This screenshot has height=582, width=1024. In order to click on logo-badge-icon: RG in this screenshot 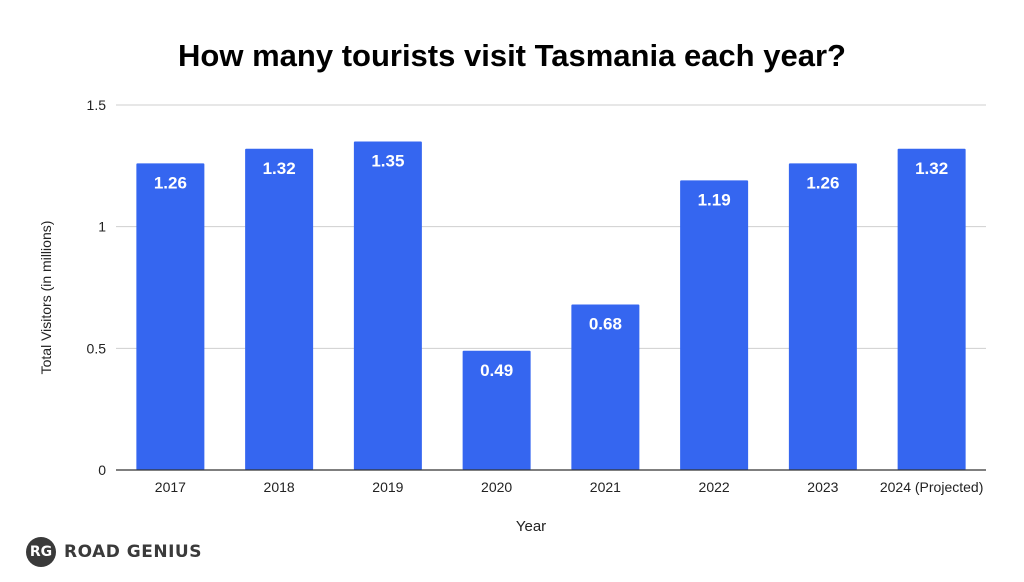, I will do `click(41, 552)`.